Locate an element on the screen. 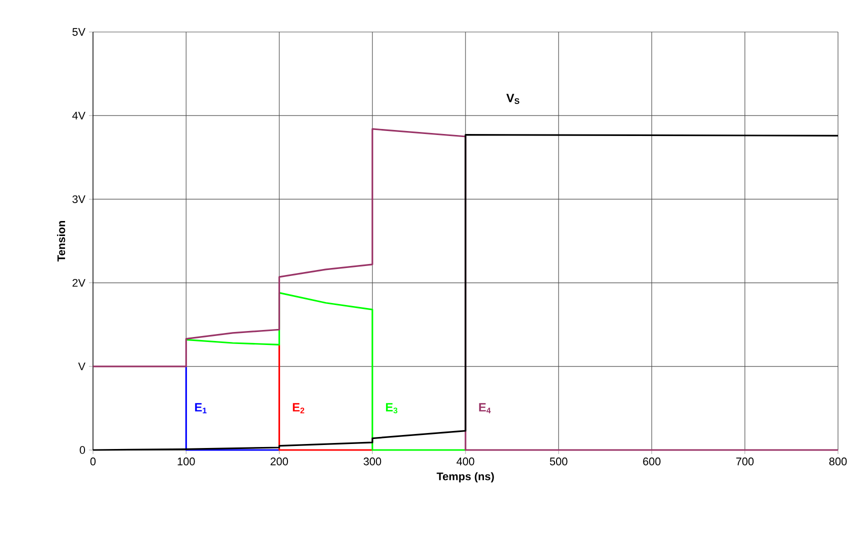 The width and height of the screenshot is (856, 533). y-axis-title: Tension is located at coordinates (61, 241).